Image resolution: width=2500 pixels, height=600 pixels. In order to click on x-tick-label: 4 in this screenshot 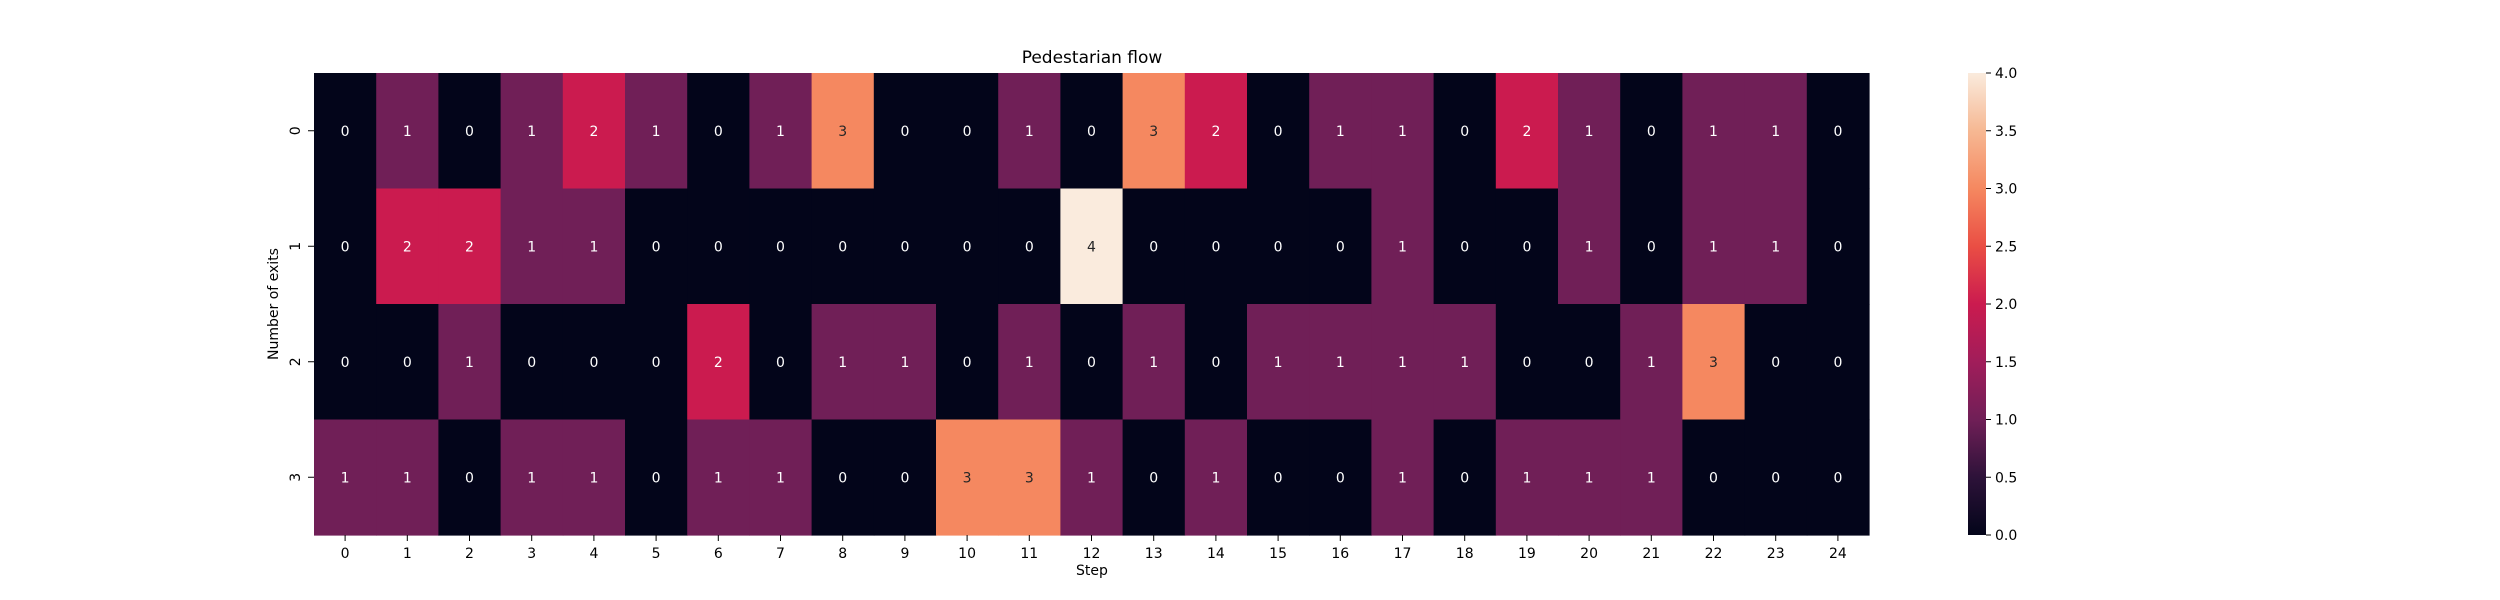, I will do `click(593, 554)`.